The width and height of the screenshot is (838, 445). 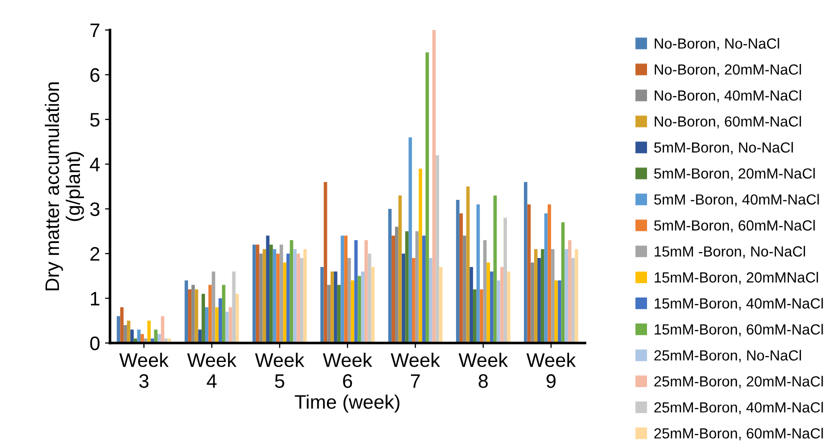 I want to click on x-tick-label: Week 3, so click(x=144, y=370).